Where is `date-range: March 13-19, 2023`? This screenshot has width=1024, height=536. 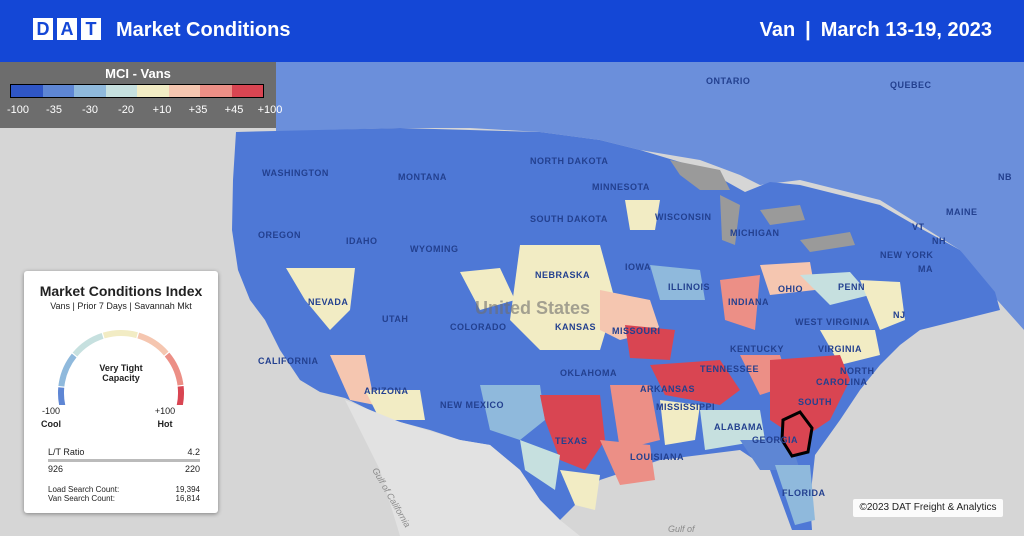 date-range: March 13-19, 2023 is located at coordinates (906, 30).